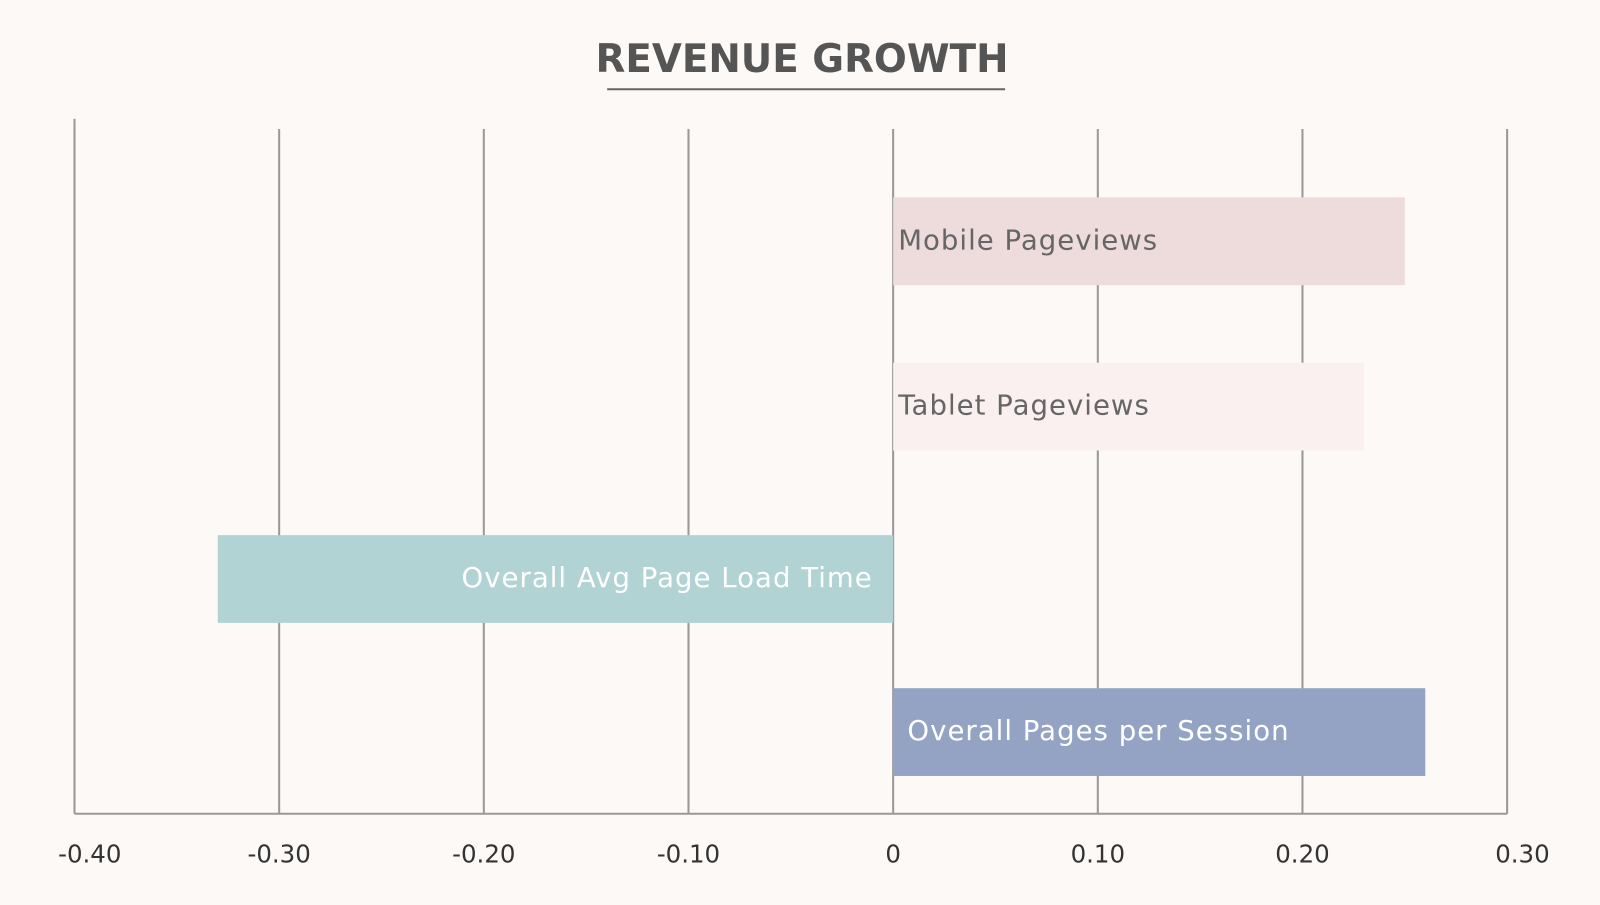  What do you see at coordinates (1023, 406) in the screenshot?
I see `bar-label: Tablet Pageviews` at bounding box center [1023, 406].